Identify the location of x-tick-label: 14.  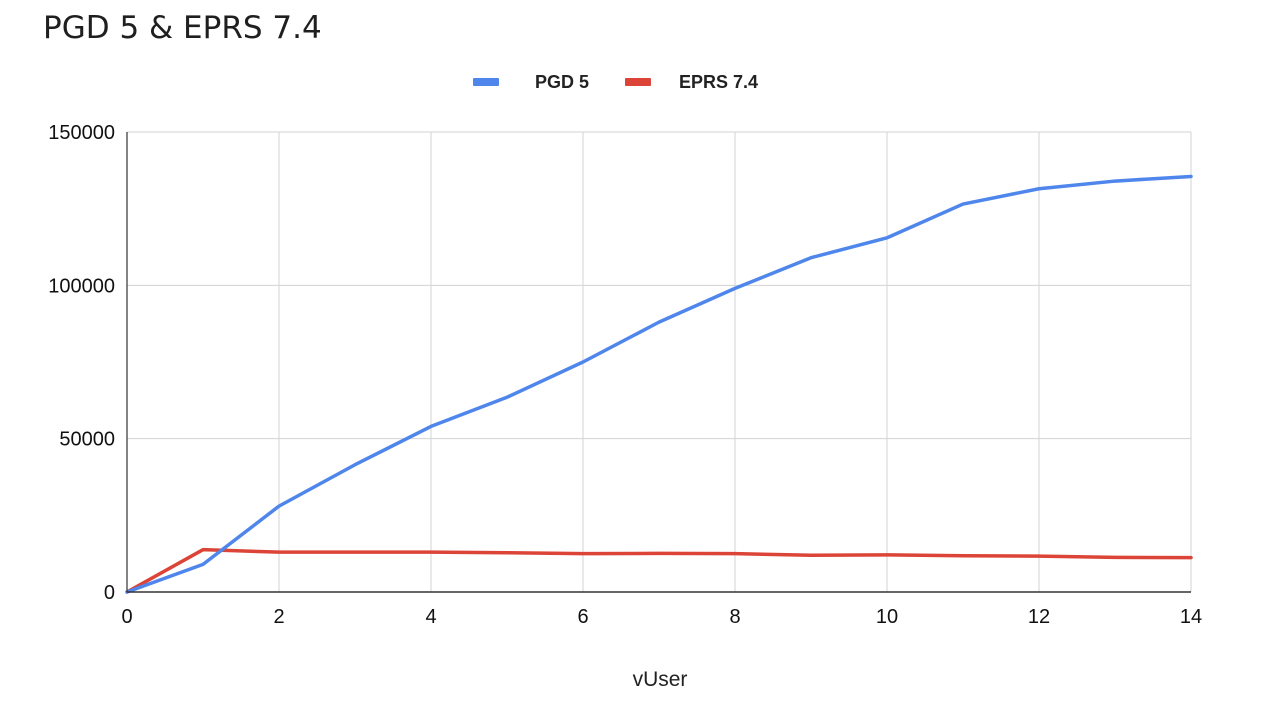
(1191, 617).